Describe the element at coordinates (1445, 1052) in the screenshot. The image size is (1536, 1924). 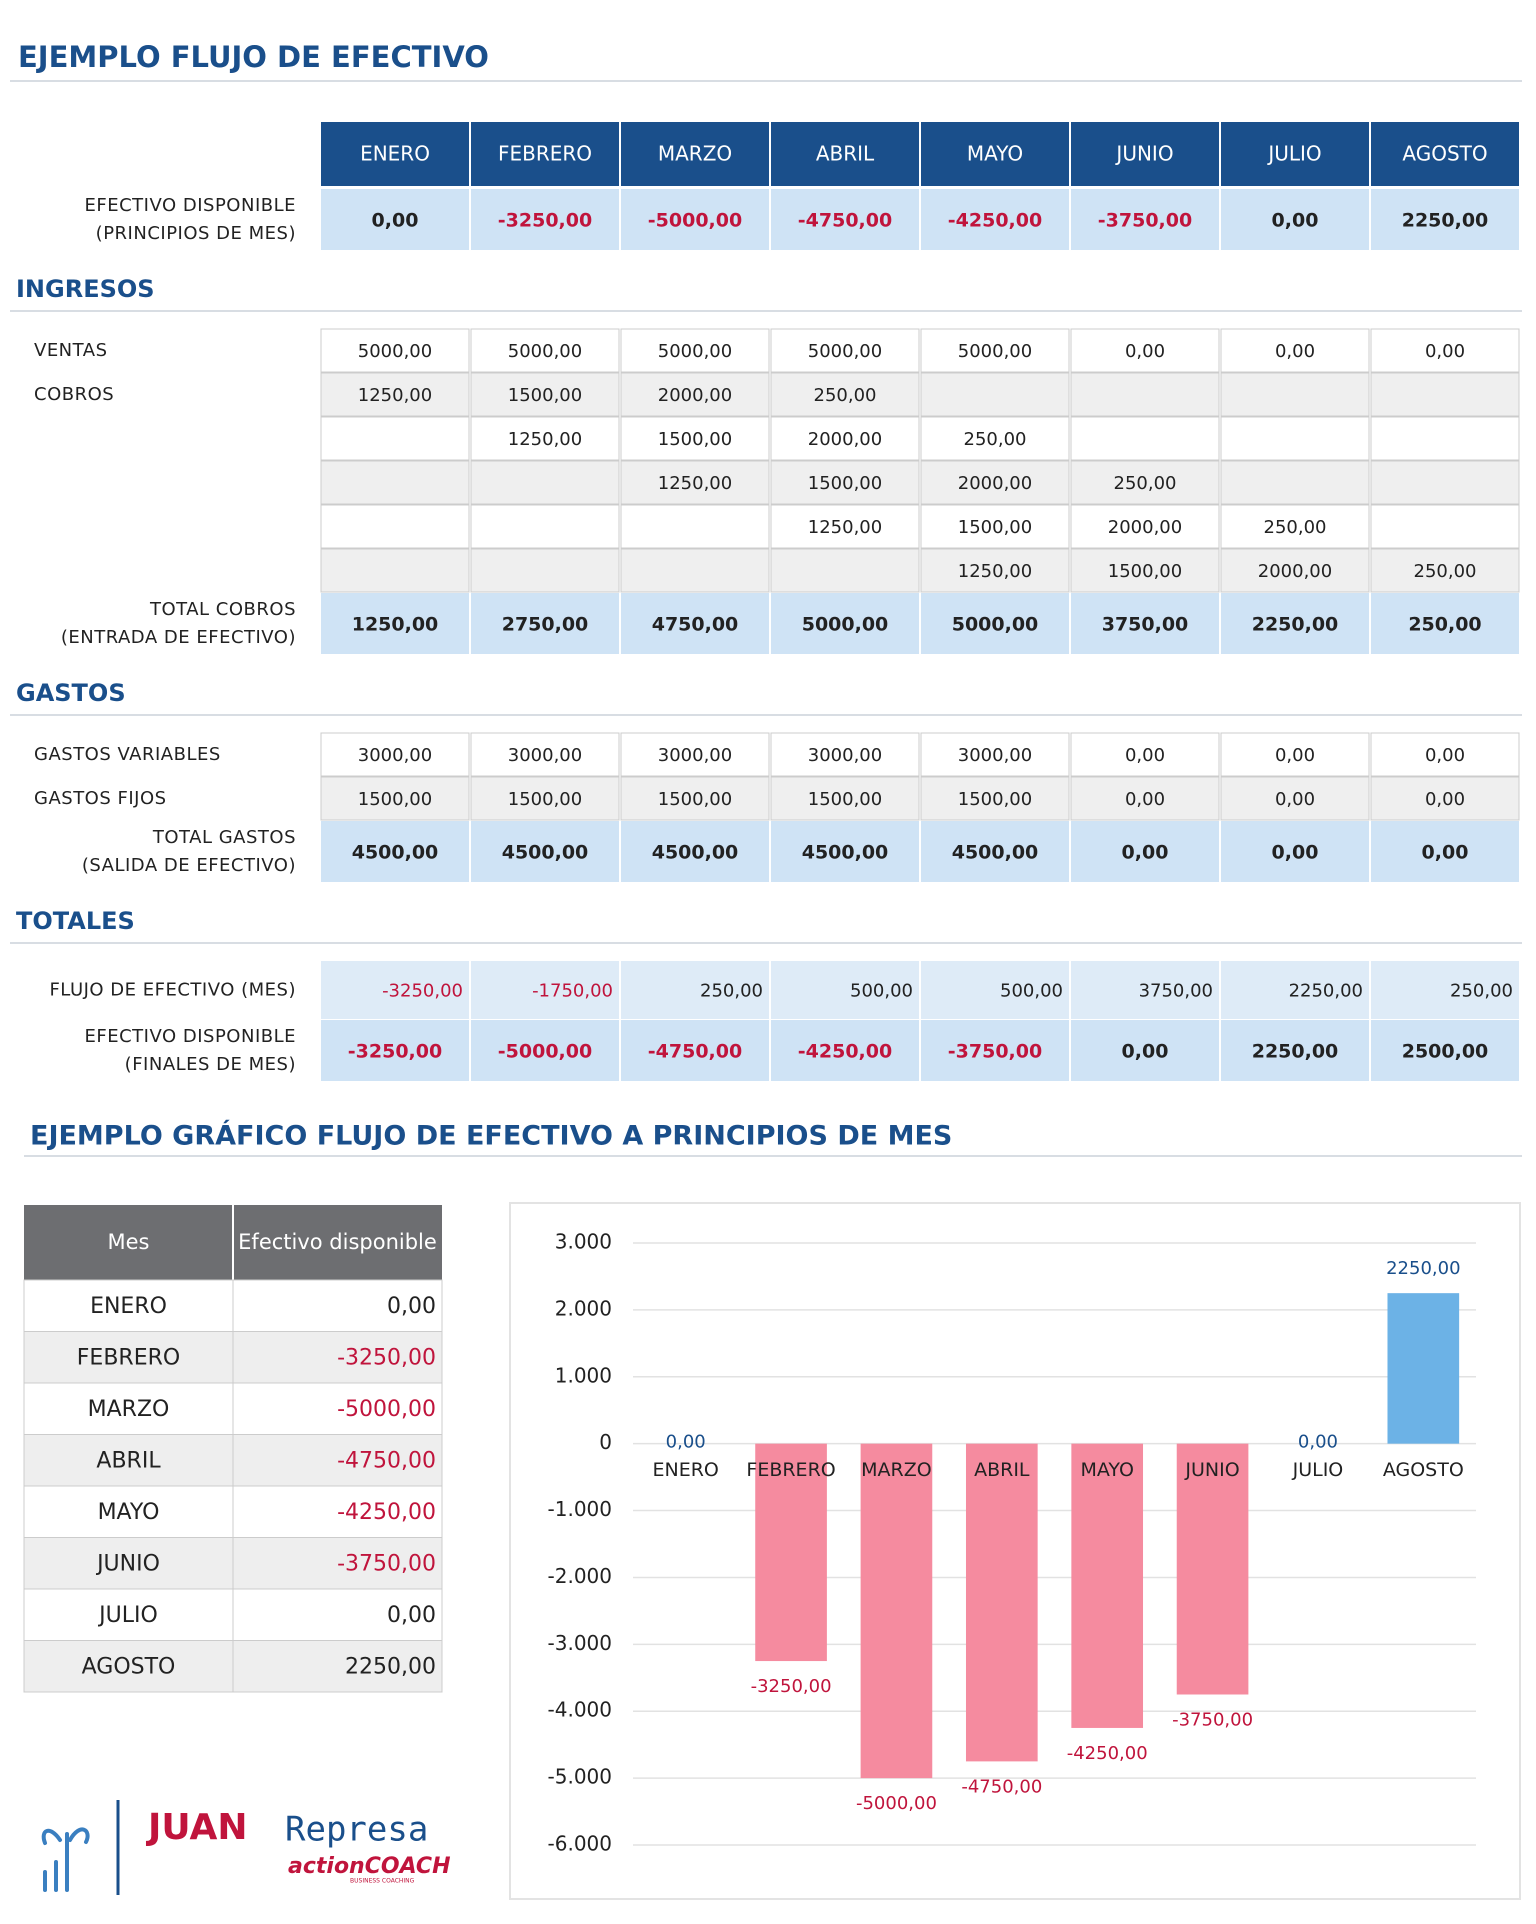
I see `cell-value: 2500,00` at that location.